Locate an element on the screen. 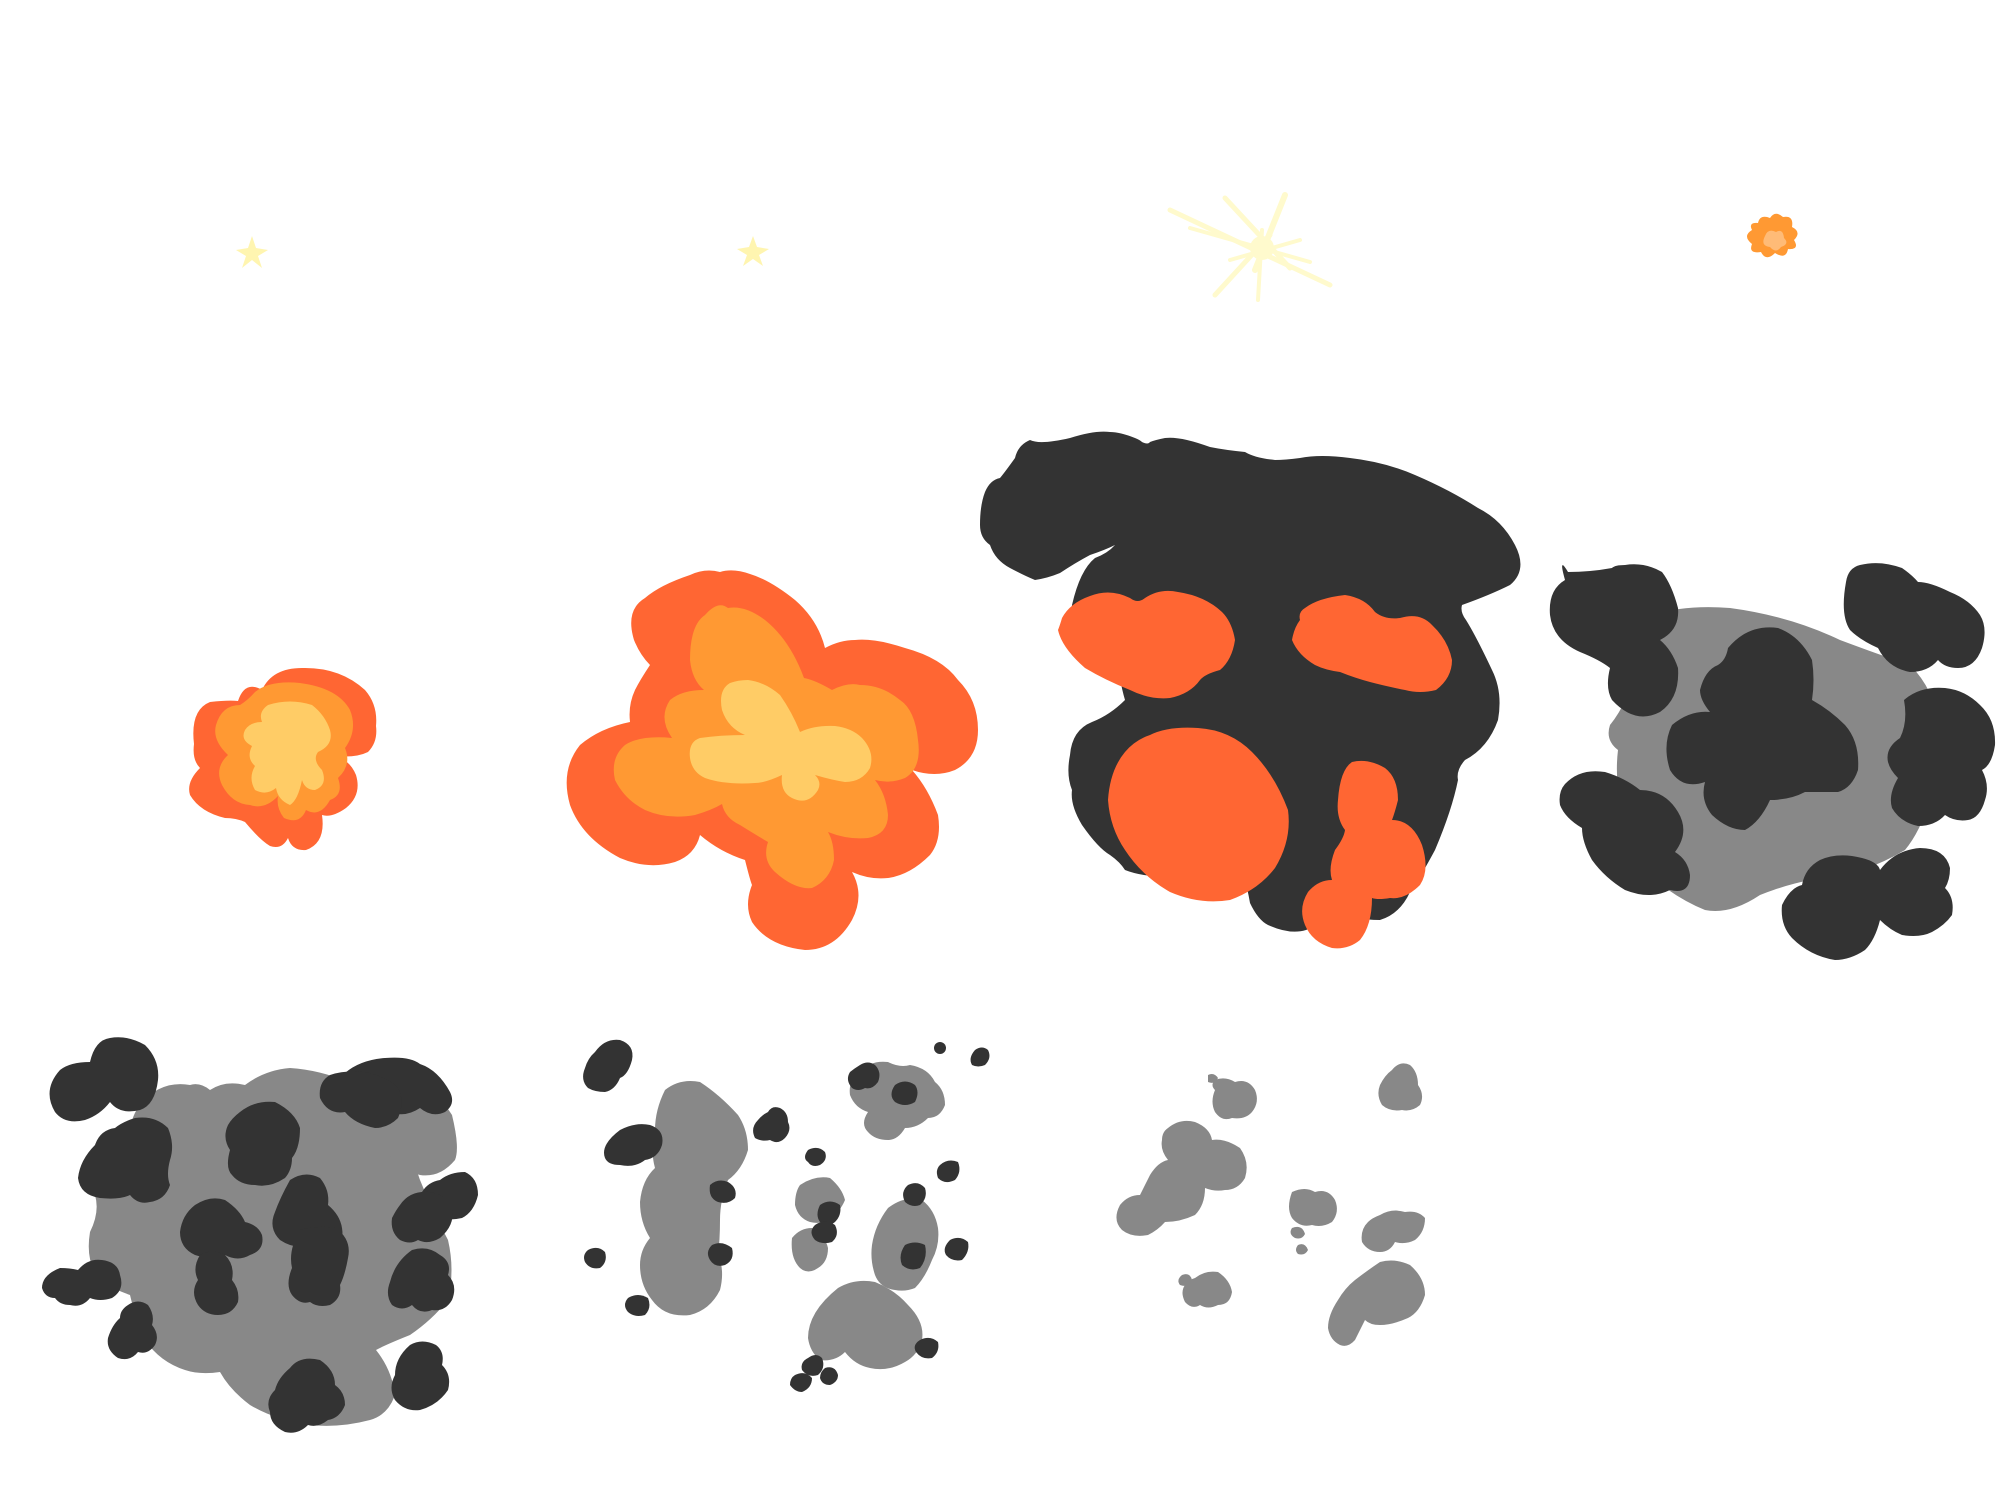 The width and height of the screenshot is (2008, 1506). frame-3-spark-burst is located at coordinates (1250, 247).